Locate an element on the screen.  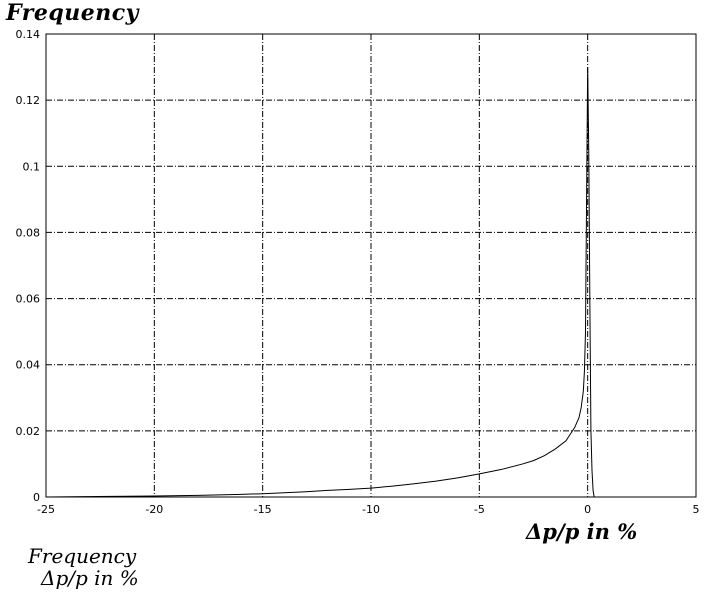
y-tick-label: 0.14 is located at coordinates (28, 34).